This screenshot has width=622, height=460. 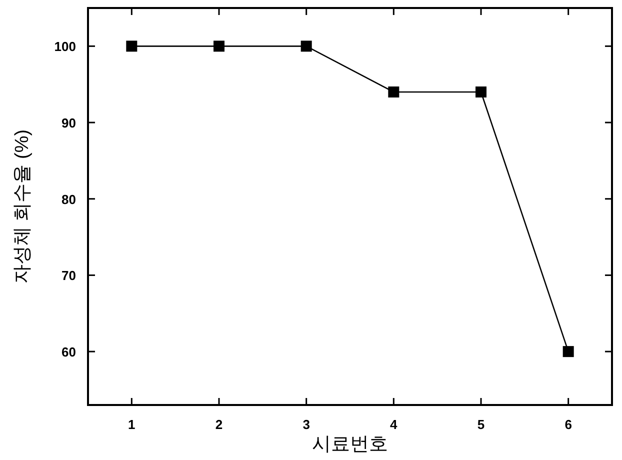 What do you see at coordinates (219, 424) in the screenshot?
I see `x-tick-label: 2` at bounding box center [219, 424].